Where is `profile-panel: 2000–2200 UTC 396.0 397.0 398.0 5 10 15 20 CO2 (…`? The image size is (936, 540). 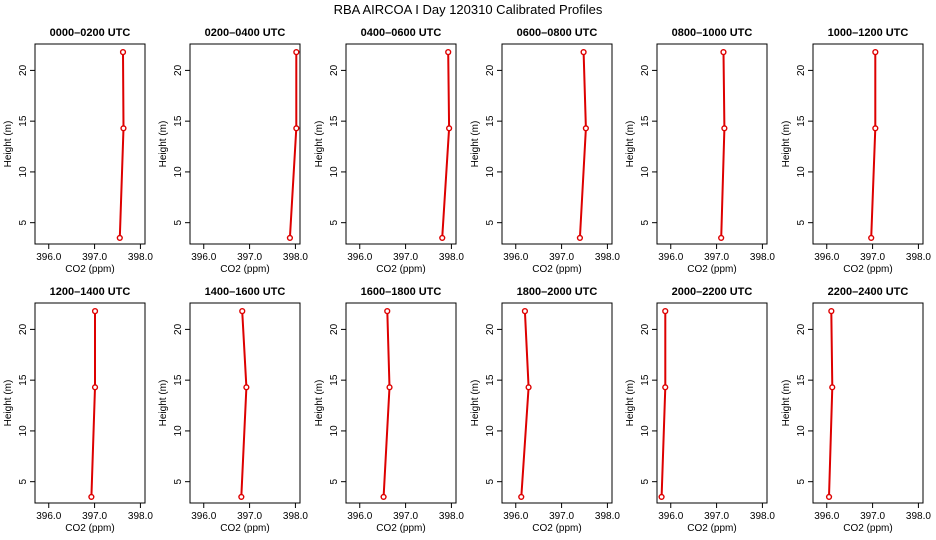
profile-panel: 2000–2200 UTC 396.0 397.0 398.0 5 10 15 20 CO2 (… is located at coordinates (700, 410).